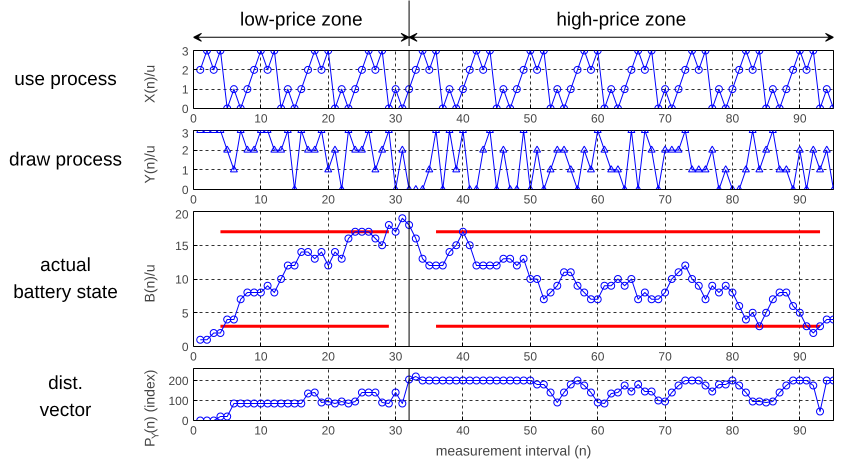  What do you see at coordinates (150, 283) in the screenshot?
I see `y-axis-title: B(n)/u` at bounding box center [150, 283].